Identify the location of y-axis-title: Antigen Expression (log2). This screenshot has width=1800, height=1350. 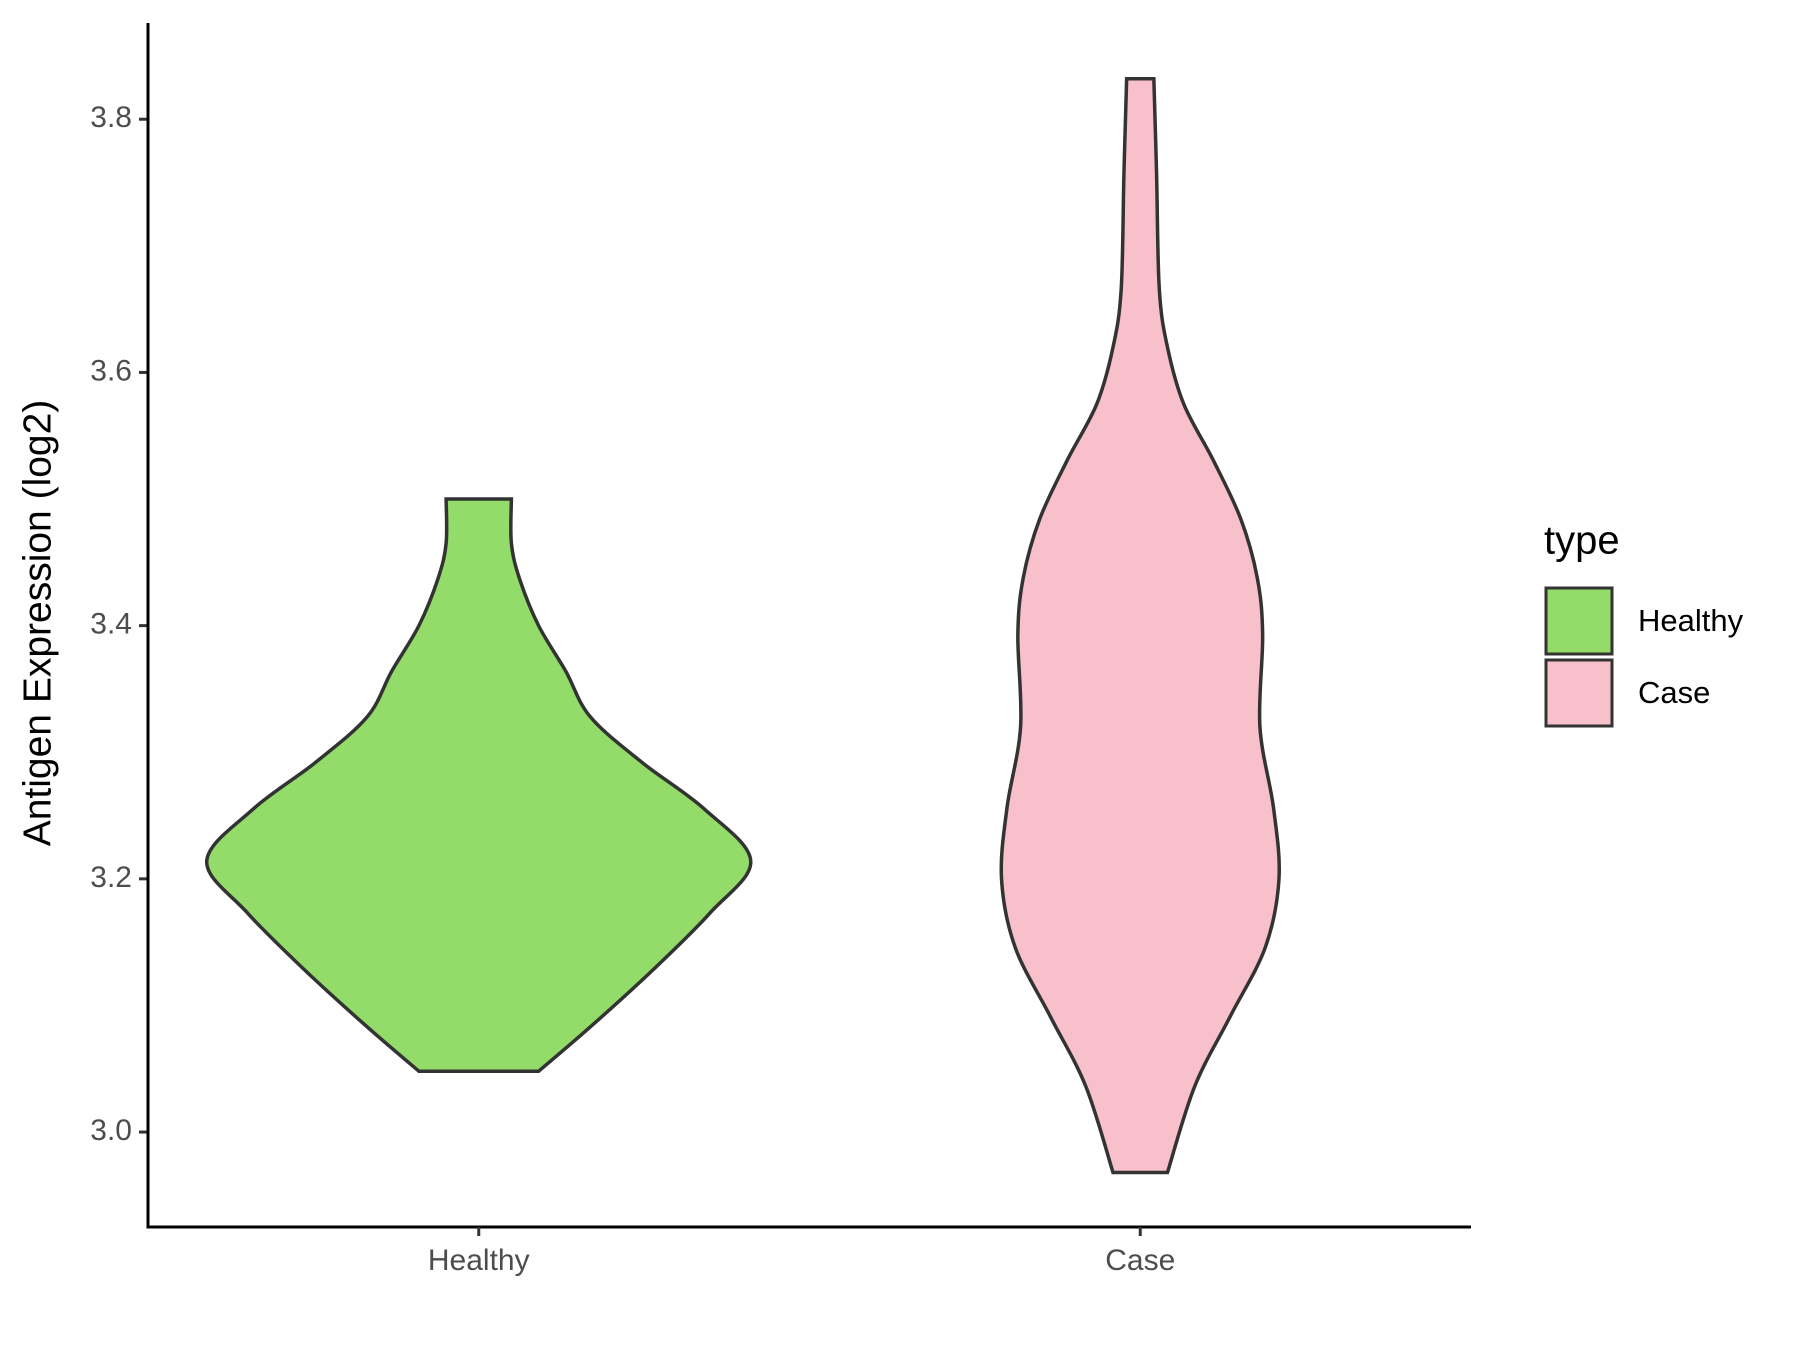
(37, 623).